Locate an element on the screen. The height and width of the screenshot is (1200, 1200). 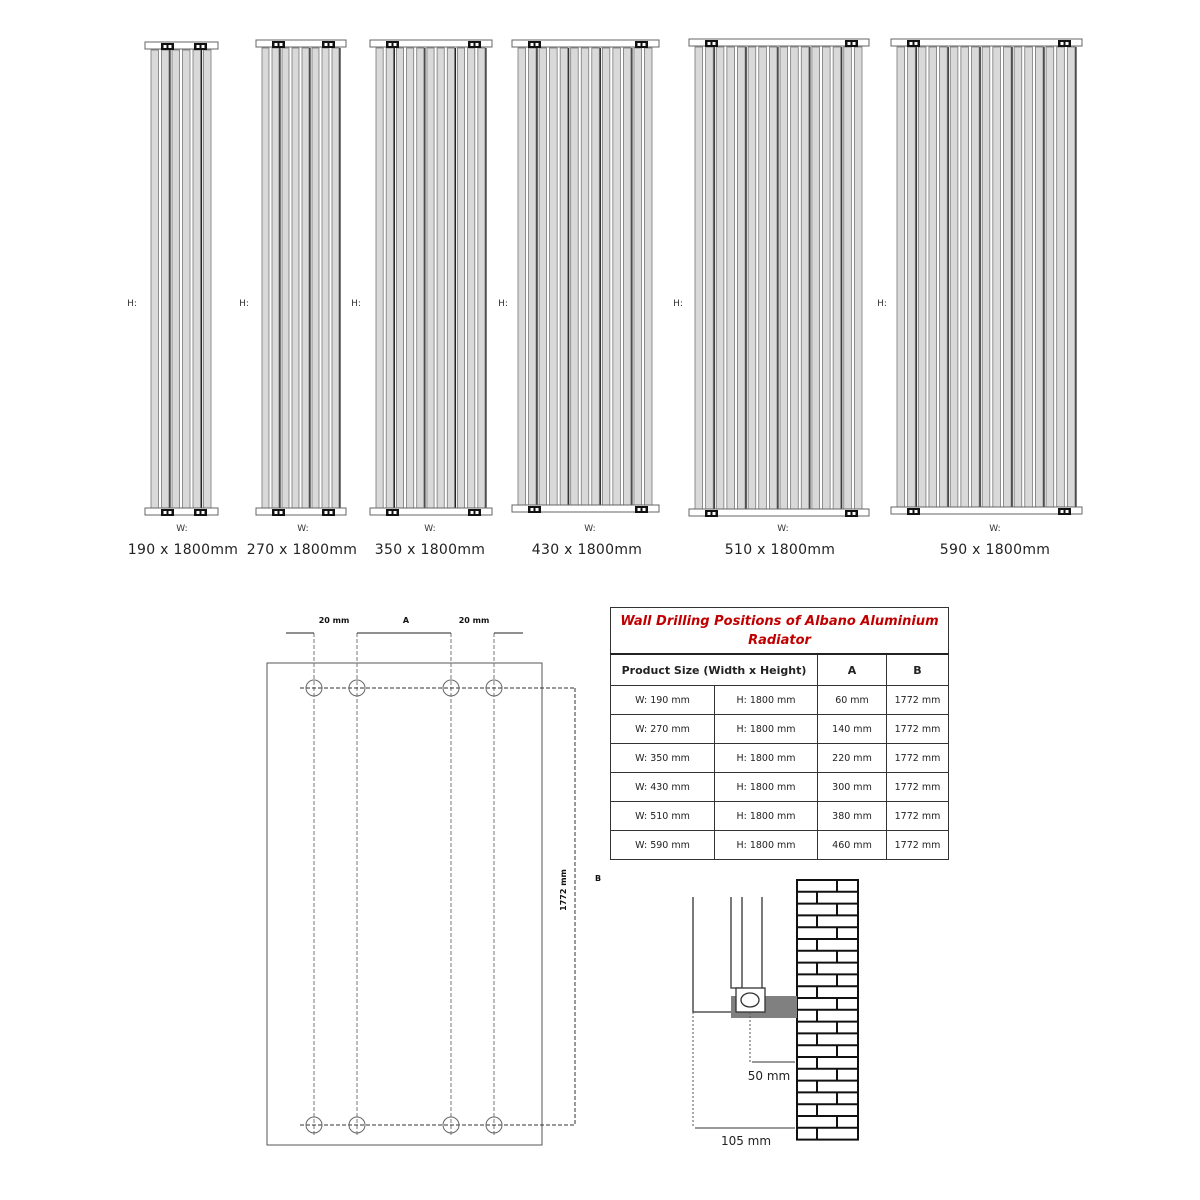
width-cell: W: 510 mm is located at coordinates (662, 816).